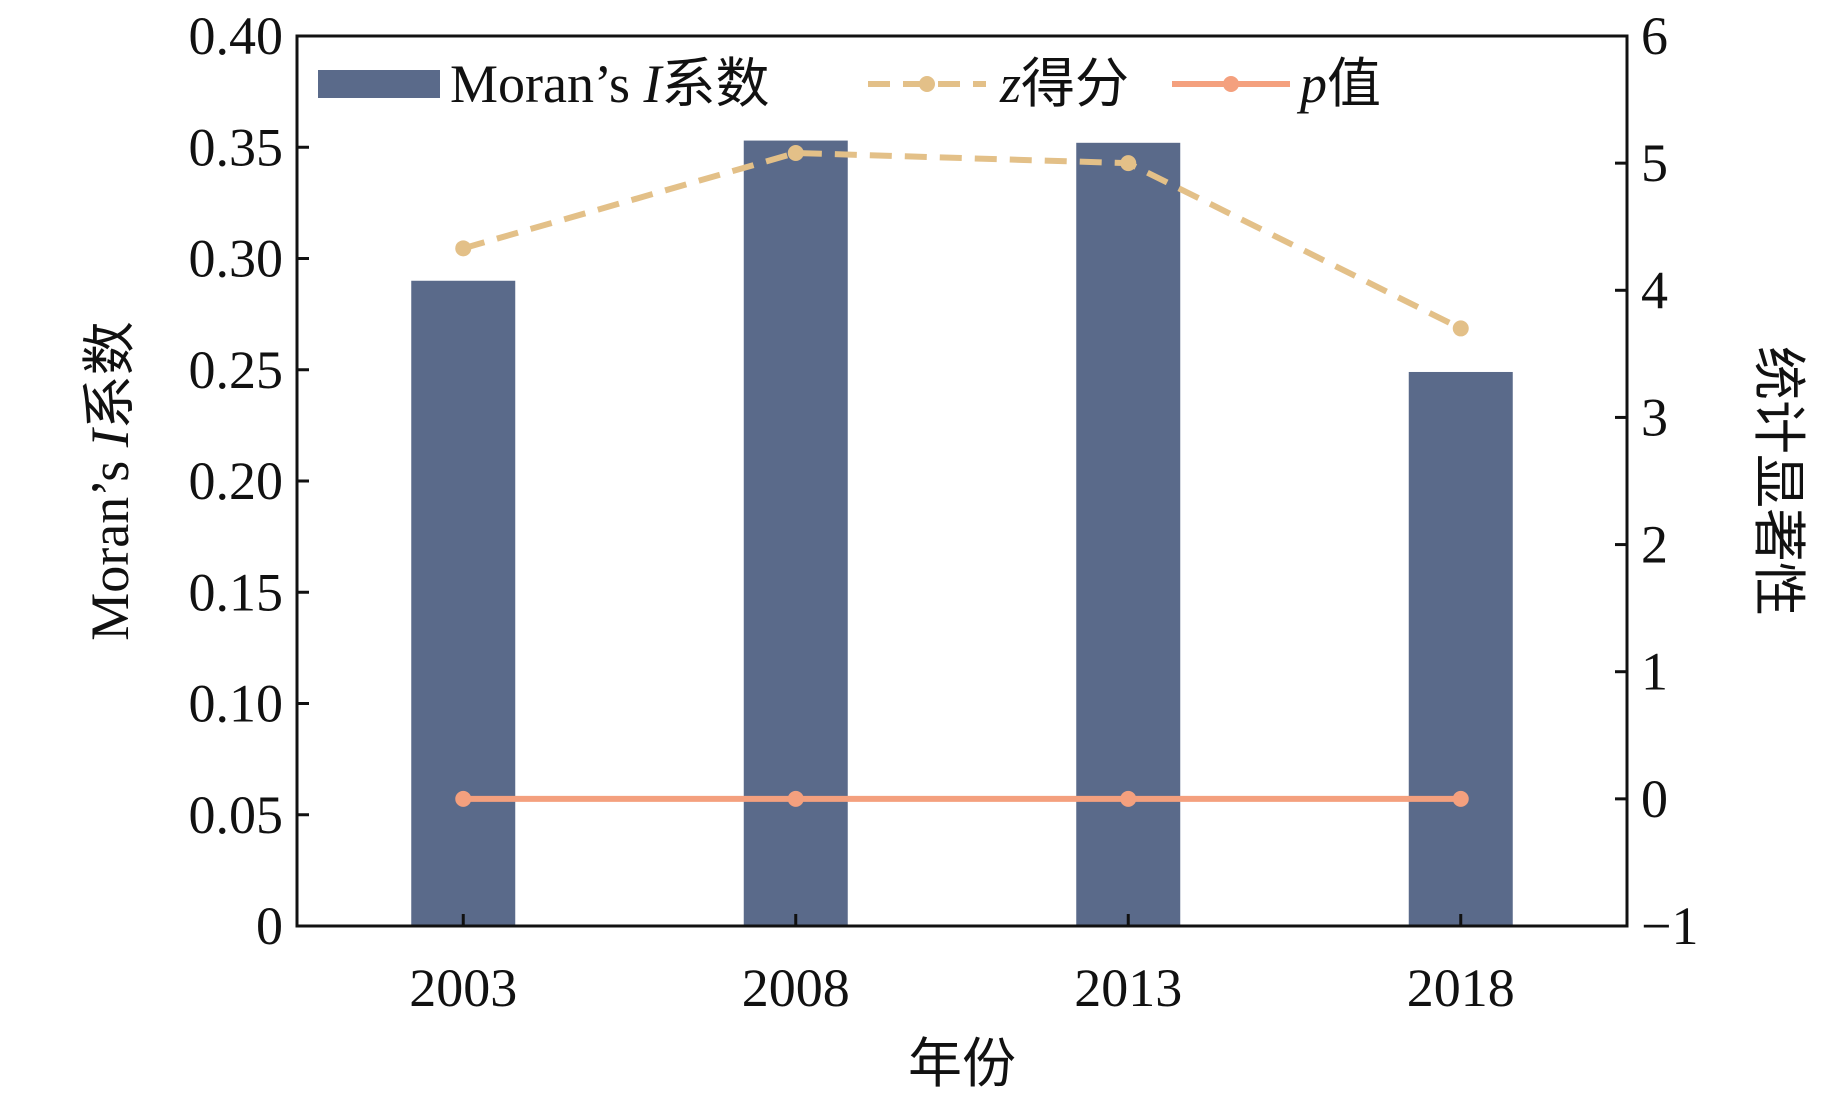 Image resolution: width=1843 pixels, height=1111 pixels. I want to click on series-point-2-2018, so click(1460, 798).